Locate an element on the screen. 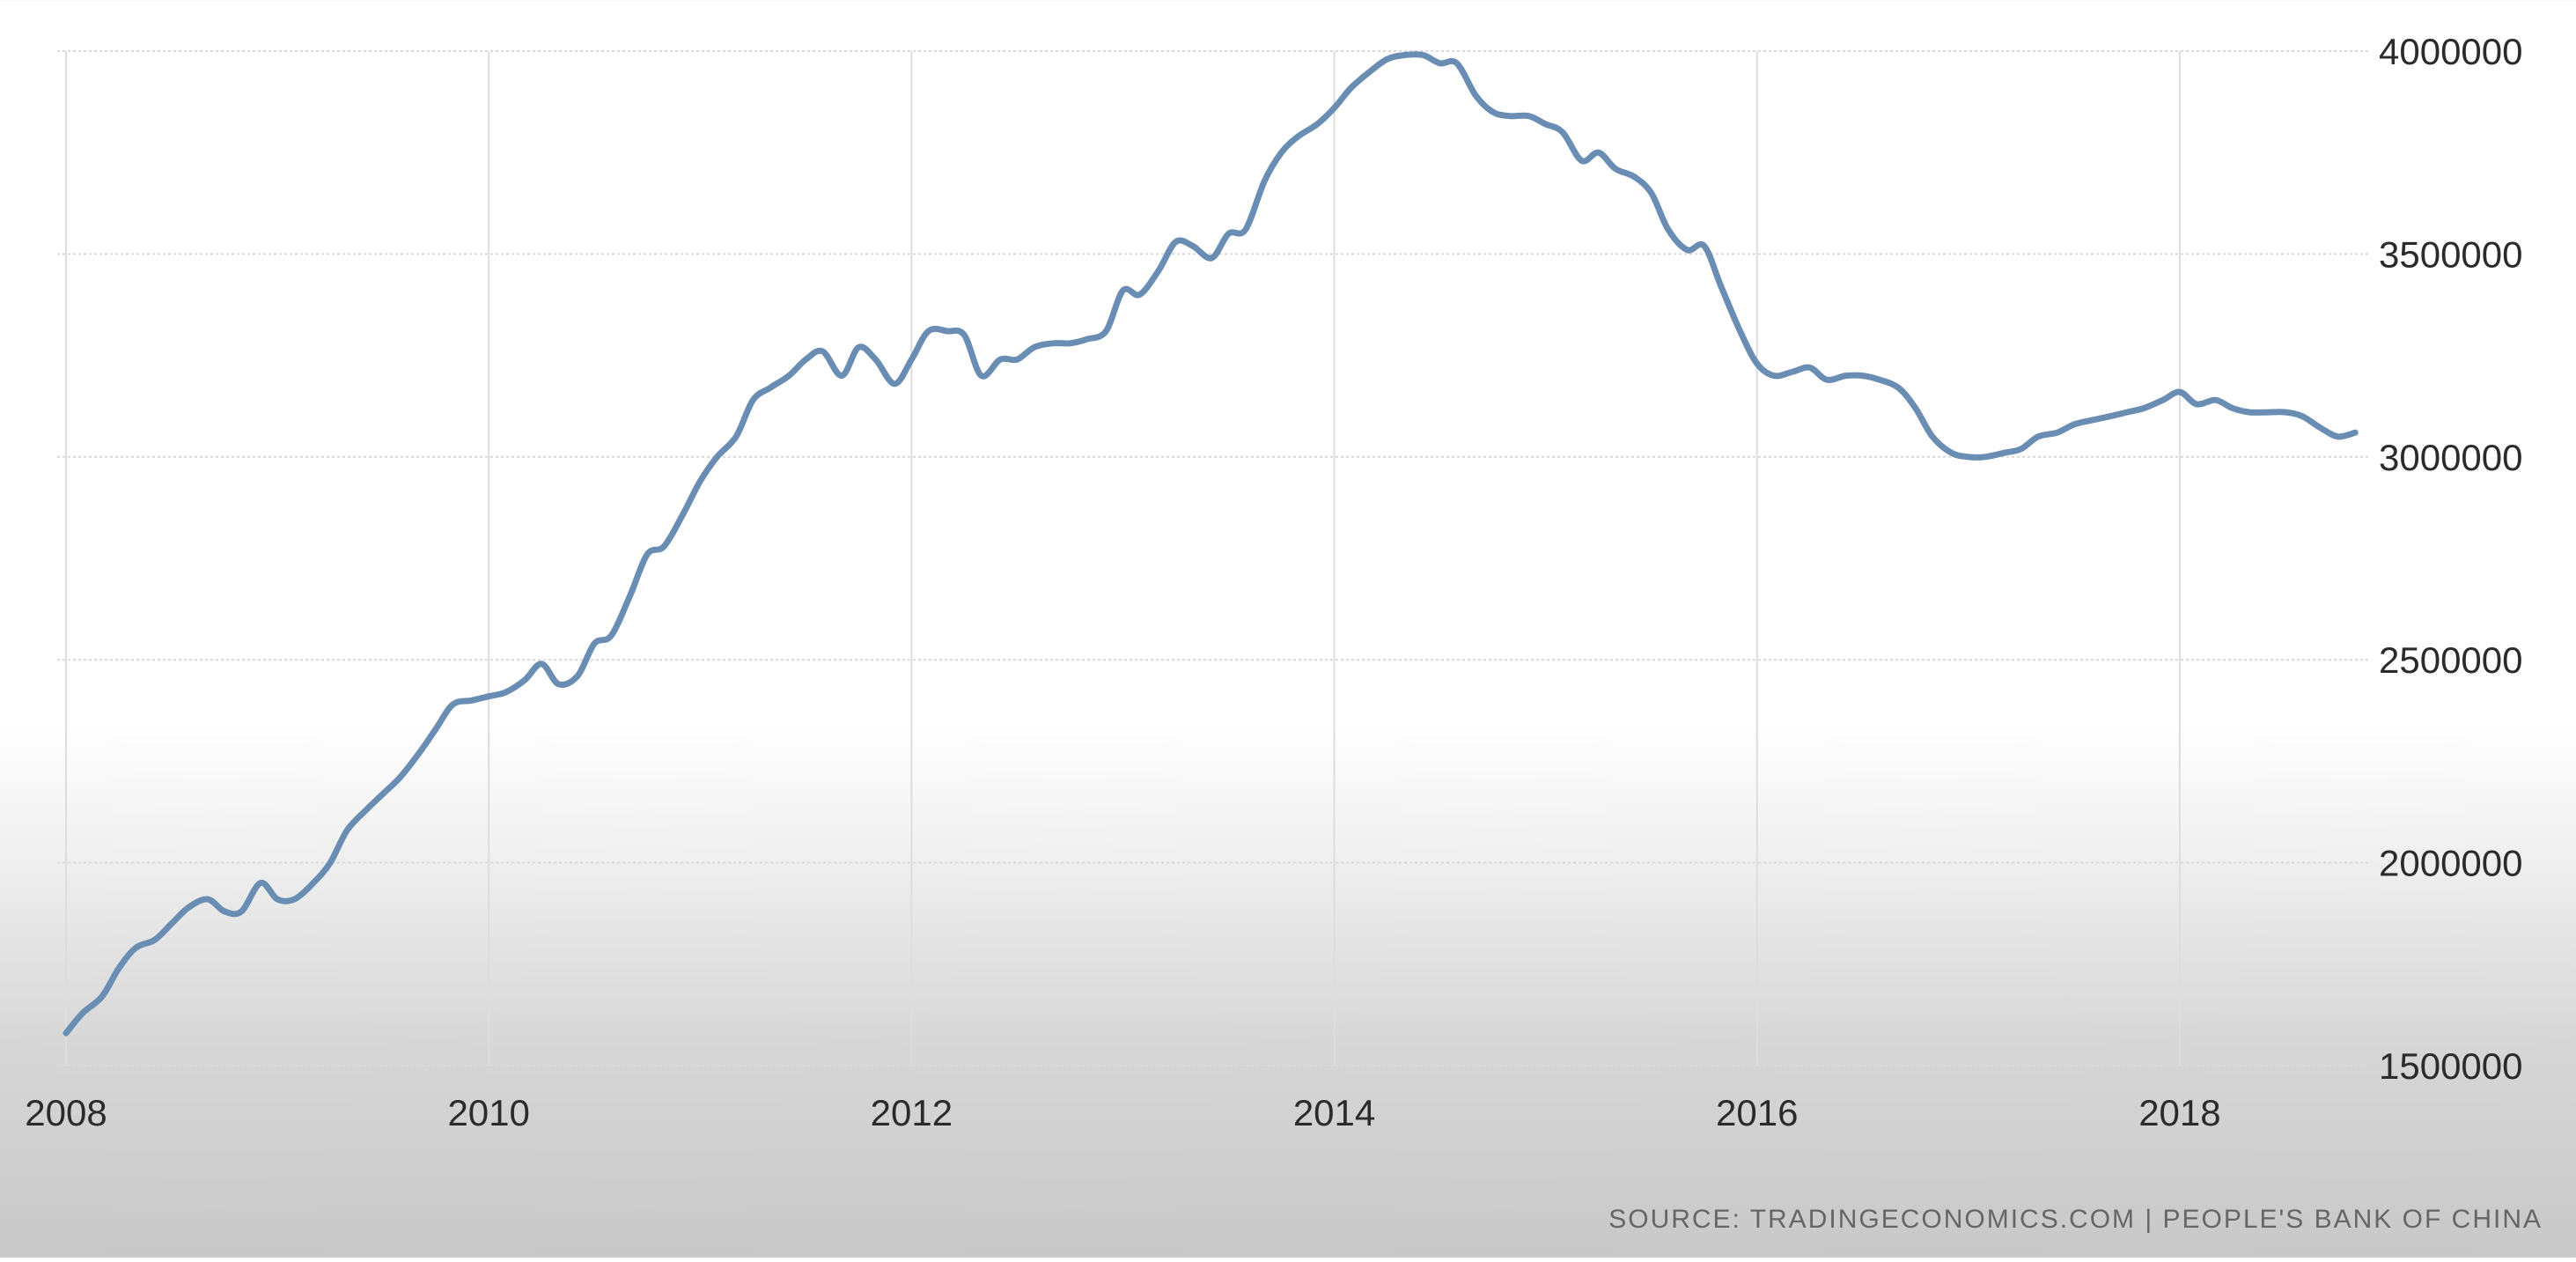  y-tick-label-3500000: 3500000 is located at coordinates (2451, 254).